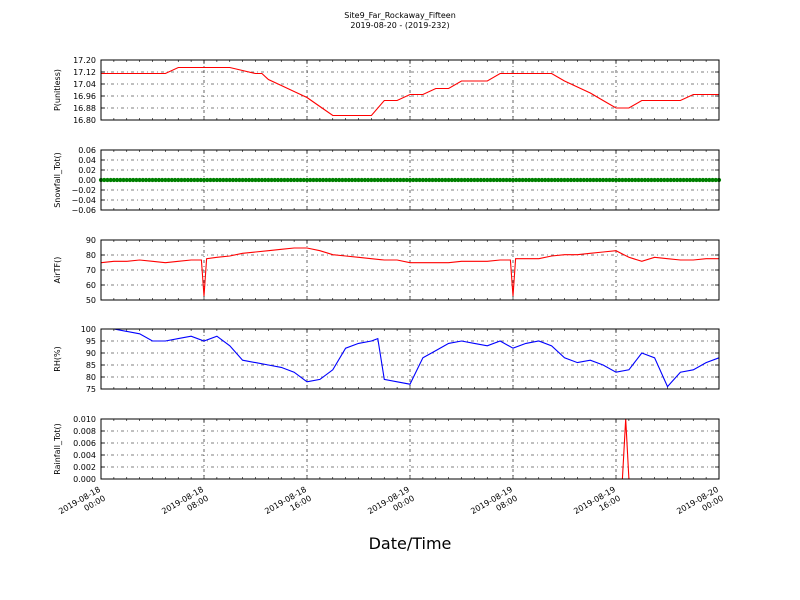 The width and height of the screenshot is (800, 600). Describe the element at coordinates (87, 180) in the screenshot. I see `y-tick-label: 0.00` at that location.